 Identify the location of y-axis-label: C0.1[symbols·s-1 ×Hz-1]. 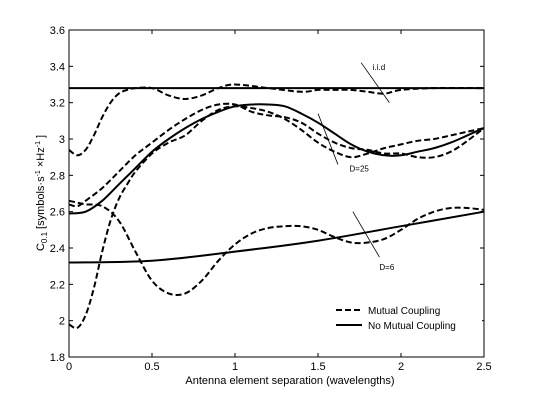
(42, 193).